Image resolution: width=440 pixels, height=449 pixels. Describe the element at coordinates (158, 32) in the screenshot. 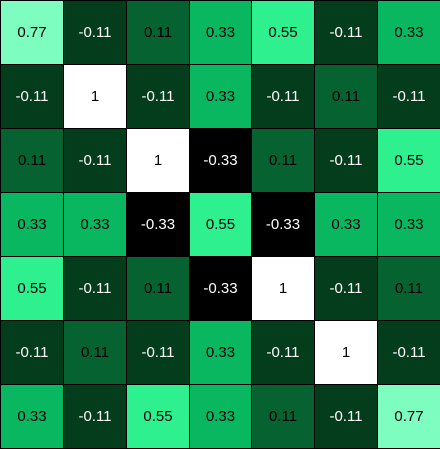

I see `heatmap-cell-r0-c2: 0.11` at that location.